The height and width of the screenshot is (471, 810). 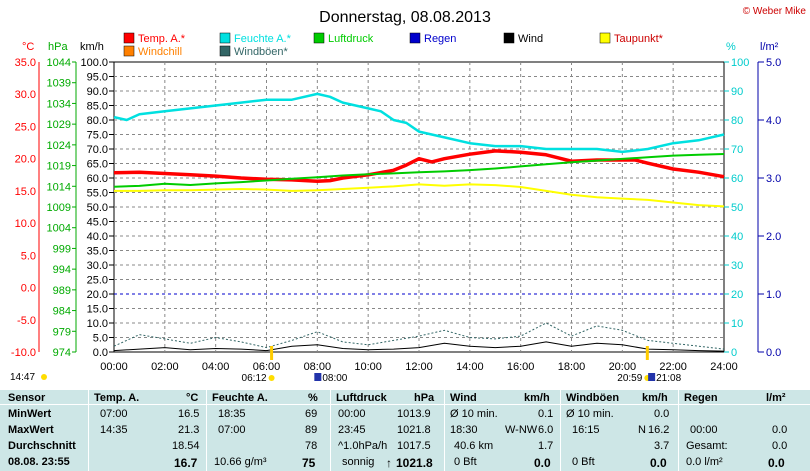 What do you see at coordinates (59, 63) in the screenshot?
I see `hpa-tick-label: 1044` at bounding box center [59, 63].